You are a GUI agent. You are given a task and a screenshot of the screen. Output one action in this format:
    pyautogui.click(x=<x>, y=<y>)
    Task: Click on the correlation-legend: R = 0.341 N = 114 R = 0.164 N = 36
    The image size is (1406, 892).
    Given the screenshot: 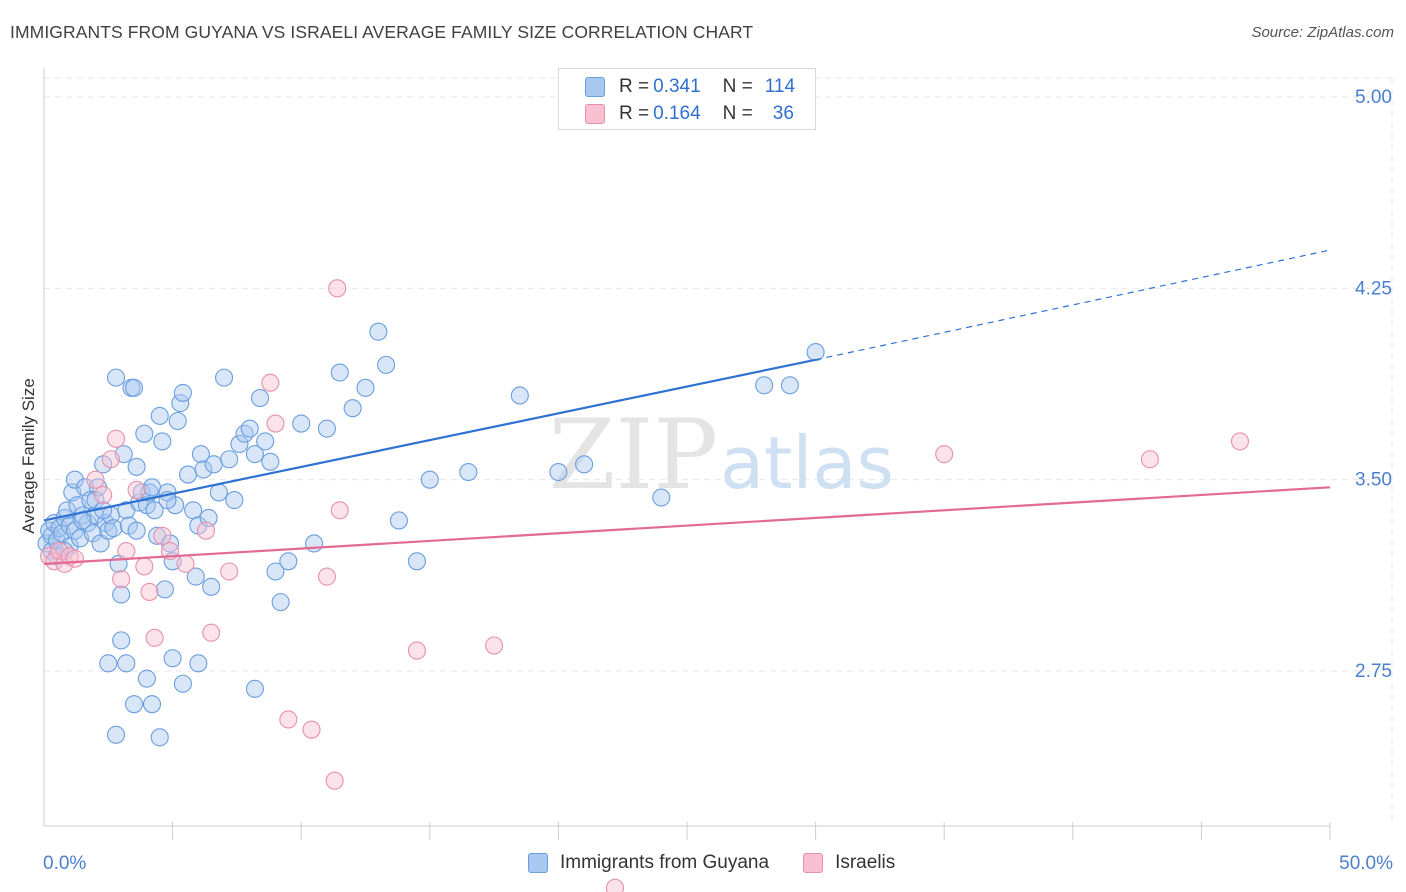 What is the action you would take?
    pyautogui.click(x=687, y=99)
    